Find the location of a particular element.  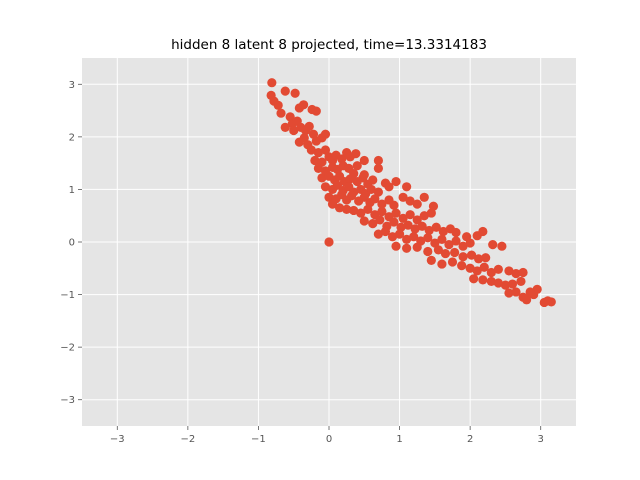

x-tick-label: 3 is located at coordinates (541, 439).